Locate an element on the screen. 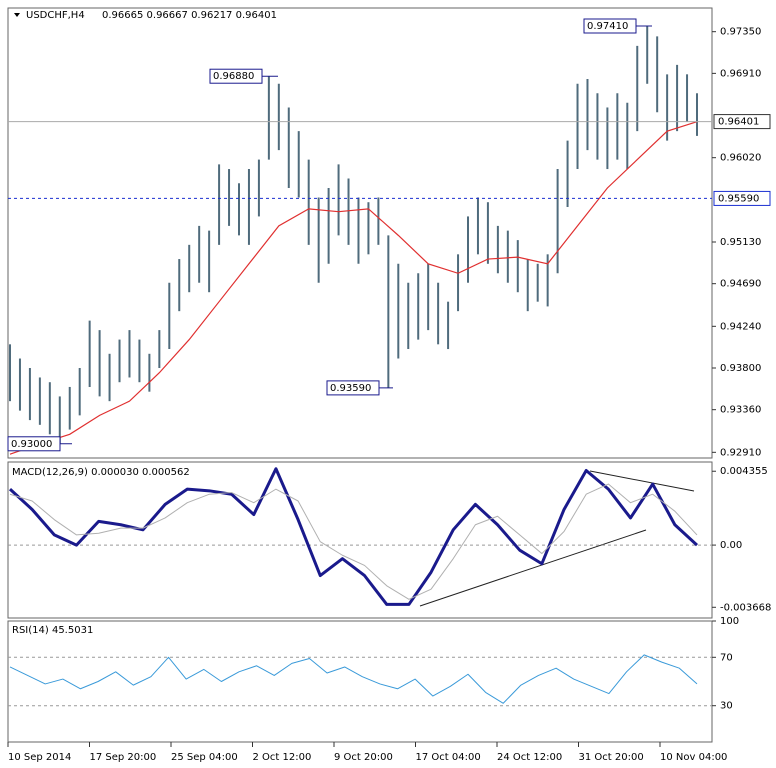 This screenshot has width=776, height=768. y-tick-label: 0.94690 is located at coordinates (740, 284).